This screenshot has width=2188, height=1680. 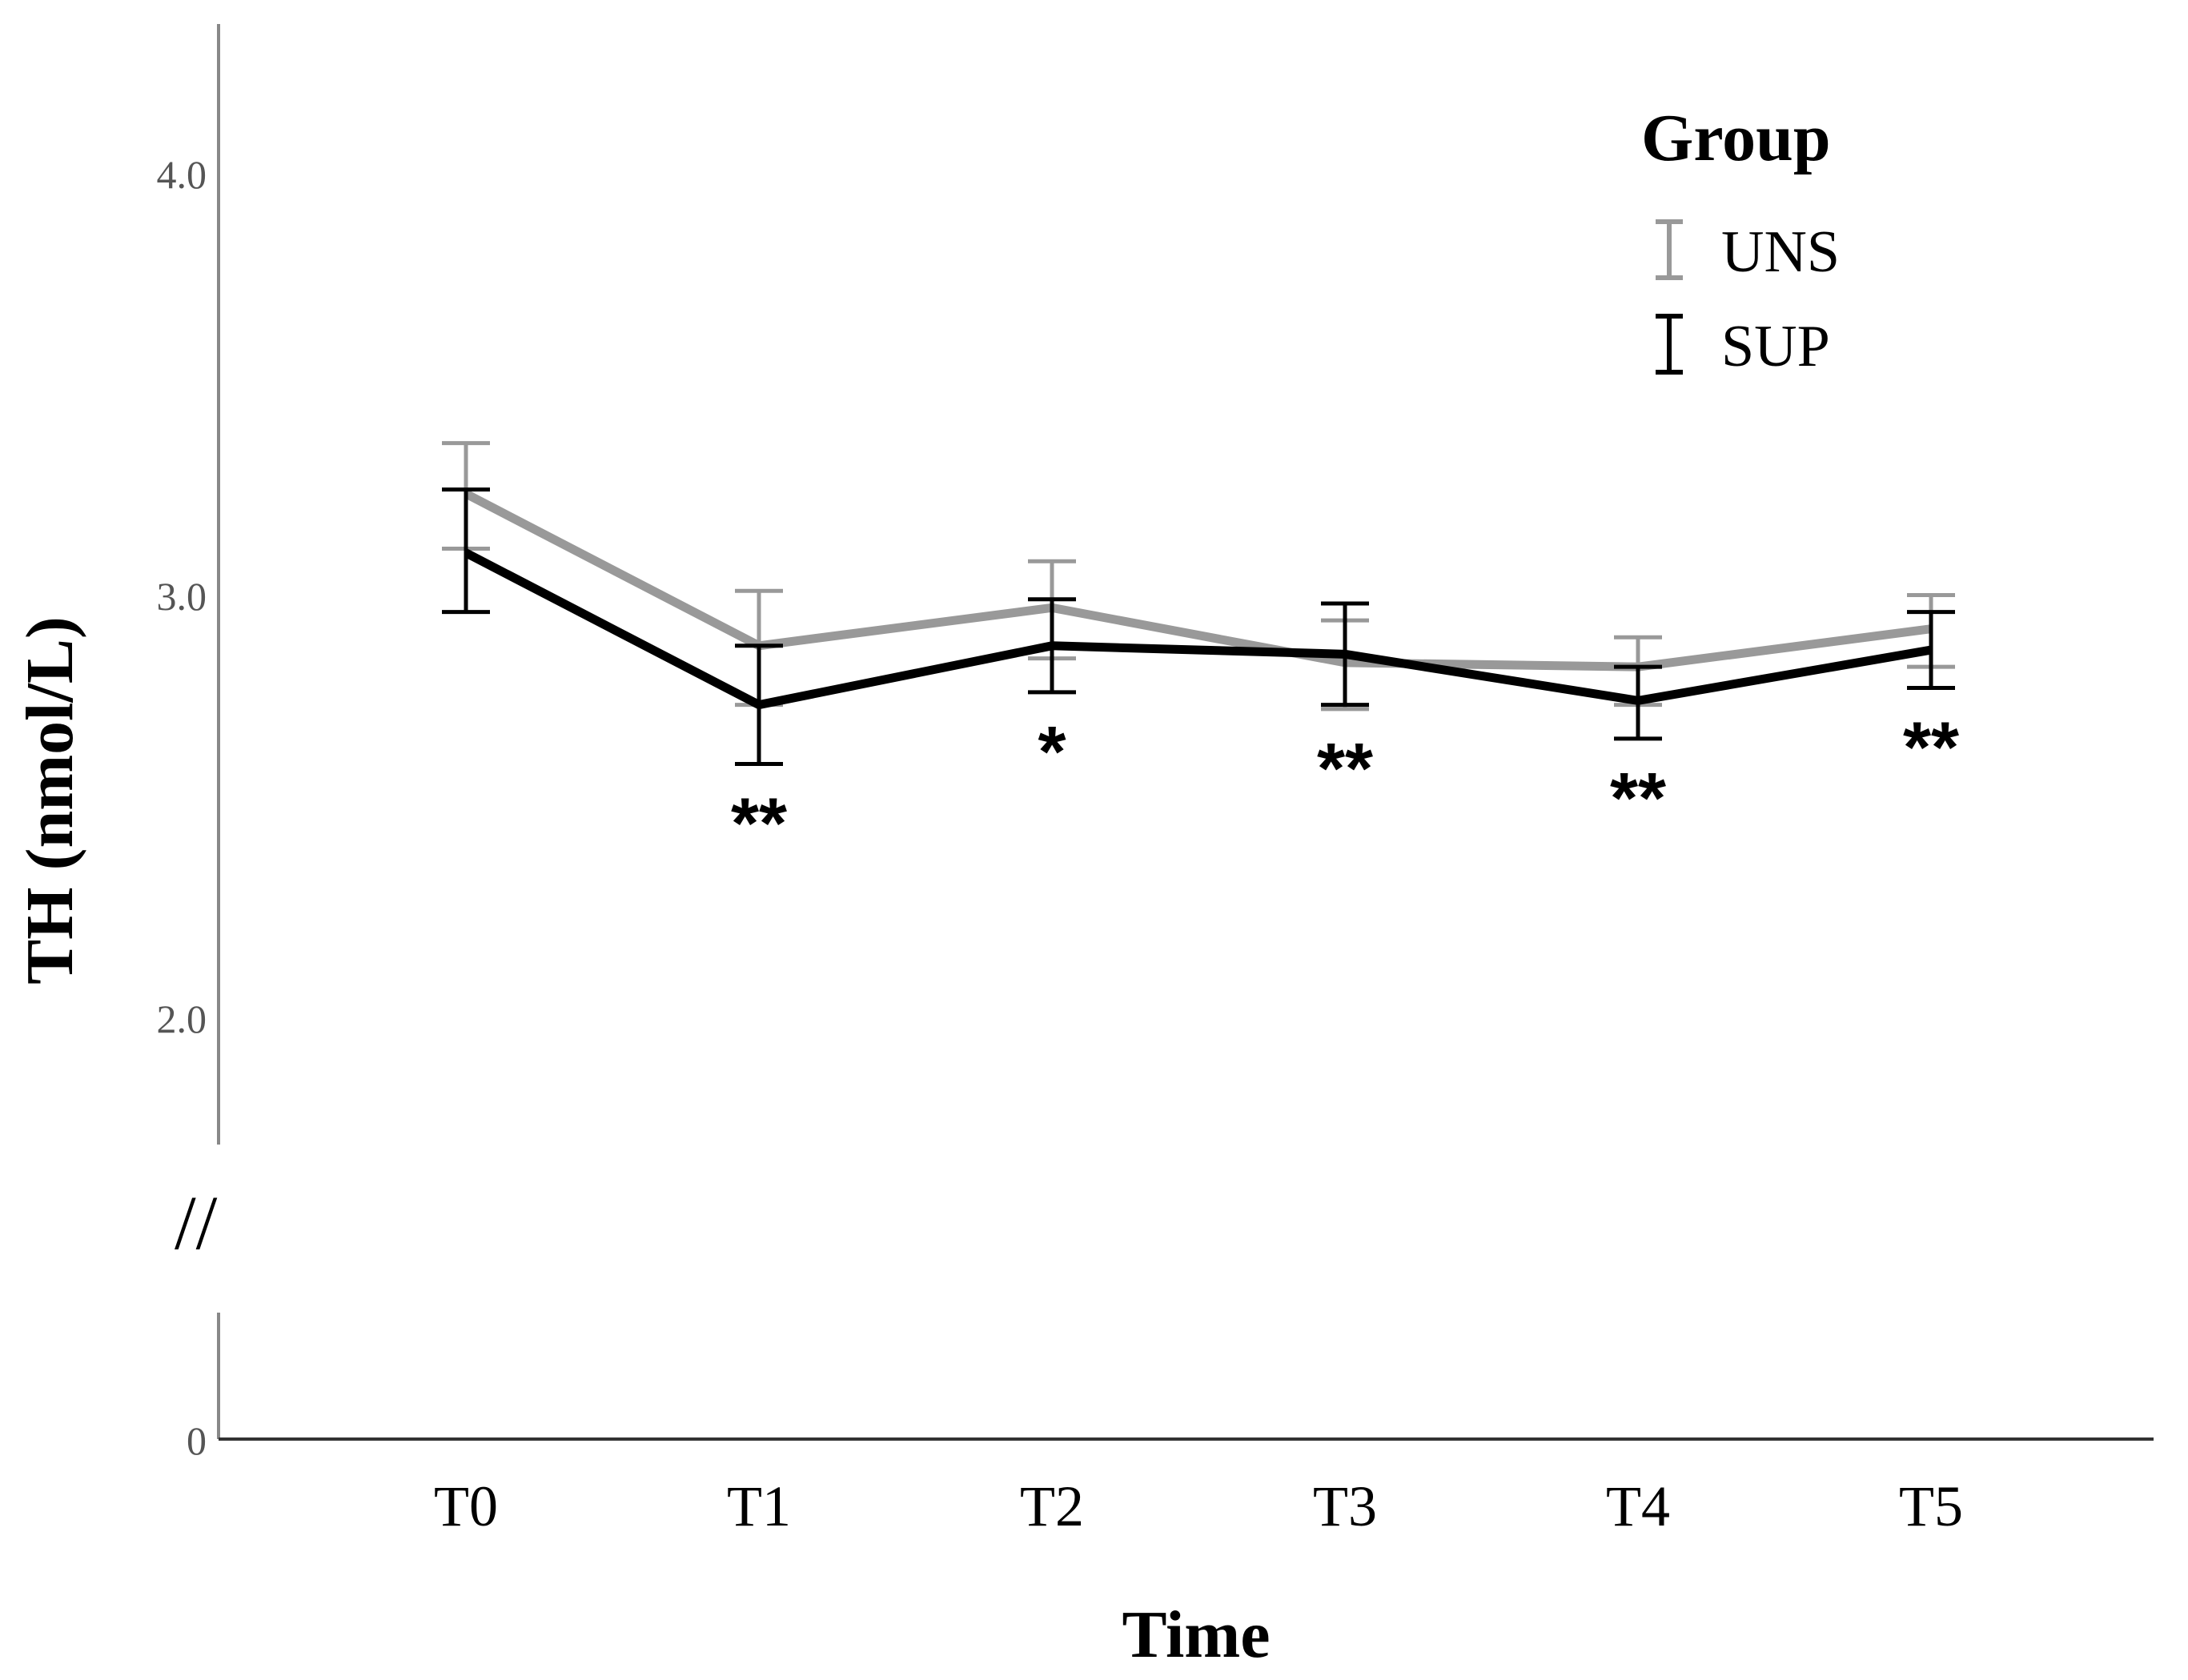 I want to click on axis-break-mark: //, so click(x=196, y=1222).